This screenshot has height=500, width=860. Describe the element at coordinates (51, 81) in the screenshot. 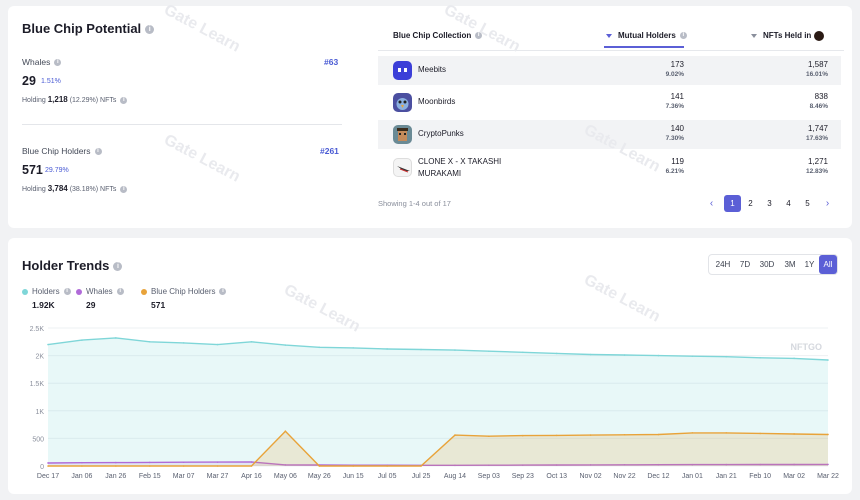

I see `whales-pct: 1.51%` at that location.